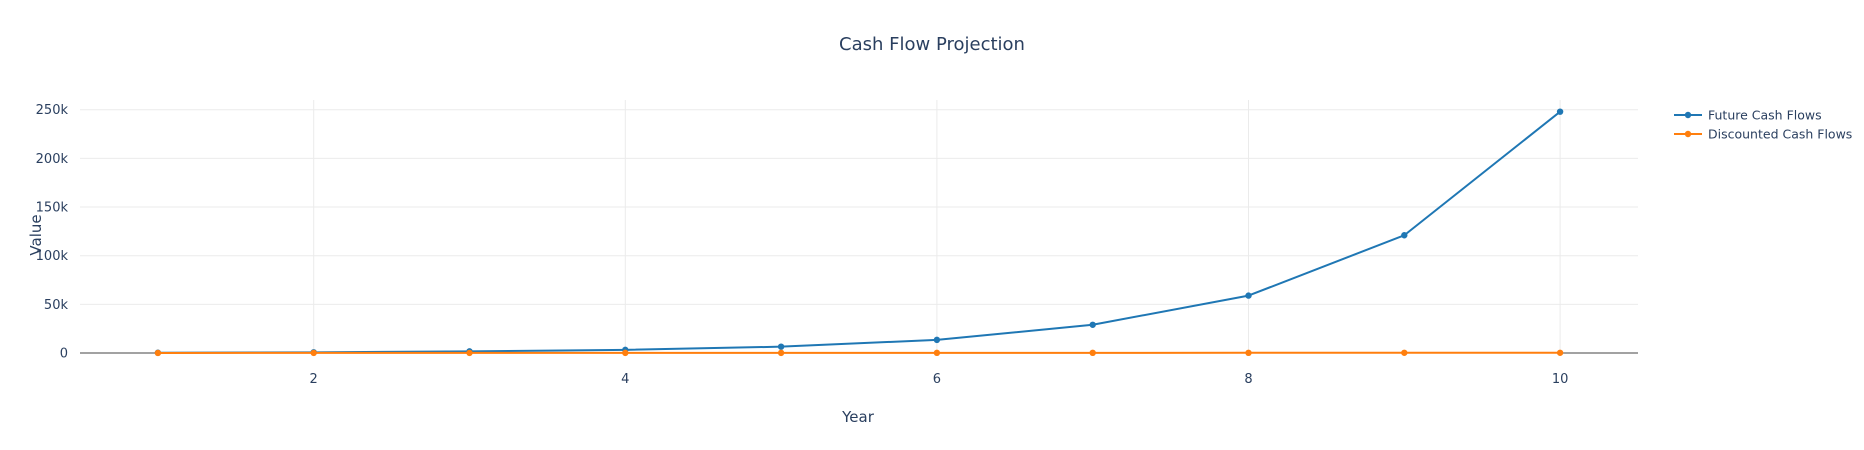 The height and width of the screenshot is (450, 1864). Describe the element at coordinates (1560, 379) in the screenshot. I see `x-tick-label: 10` at that location.